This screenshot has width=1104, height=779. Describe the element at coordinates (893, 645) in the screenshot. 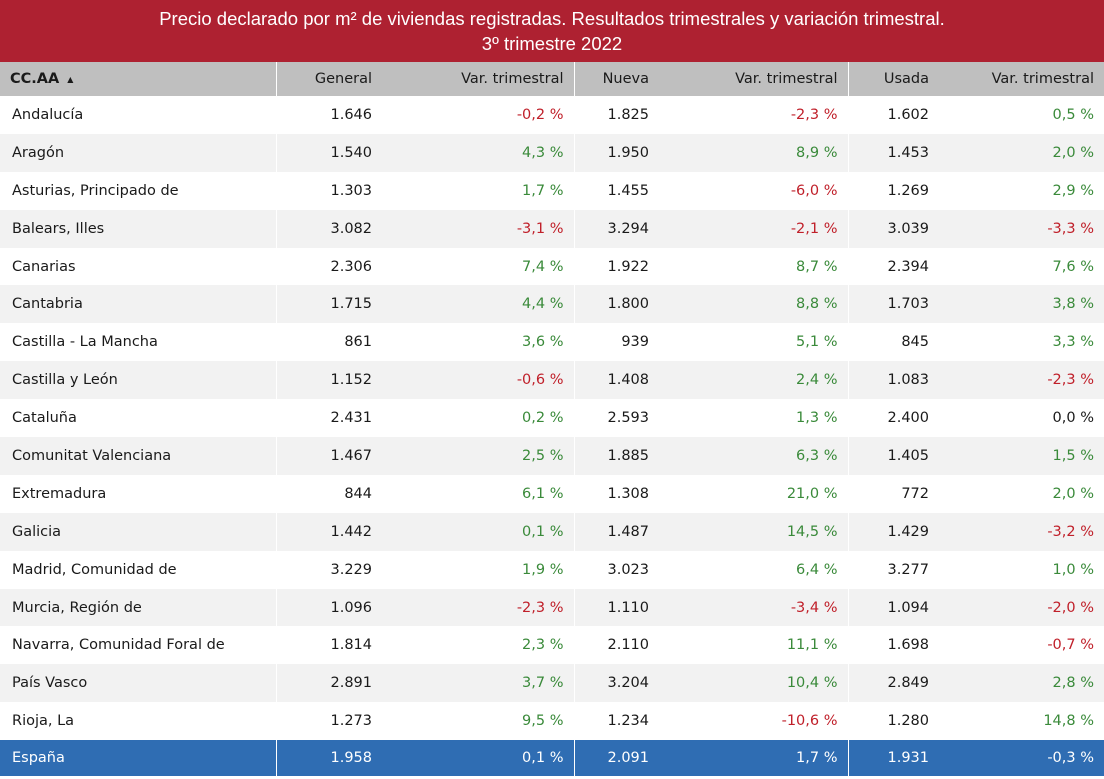

I see `cell-usada: 1.698` at that location.